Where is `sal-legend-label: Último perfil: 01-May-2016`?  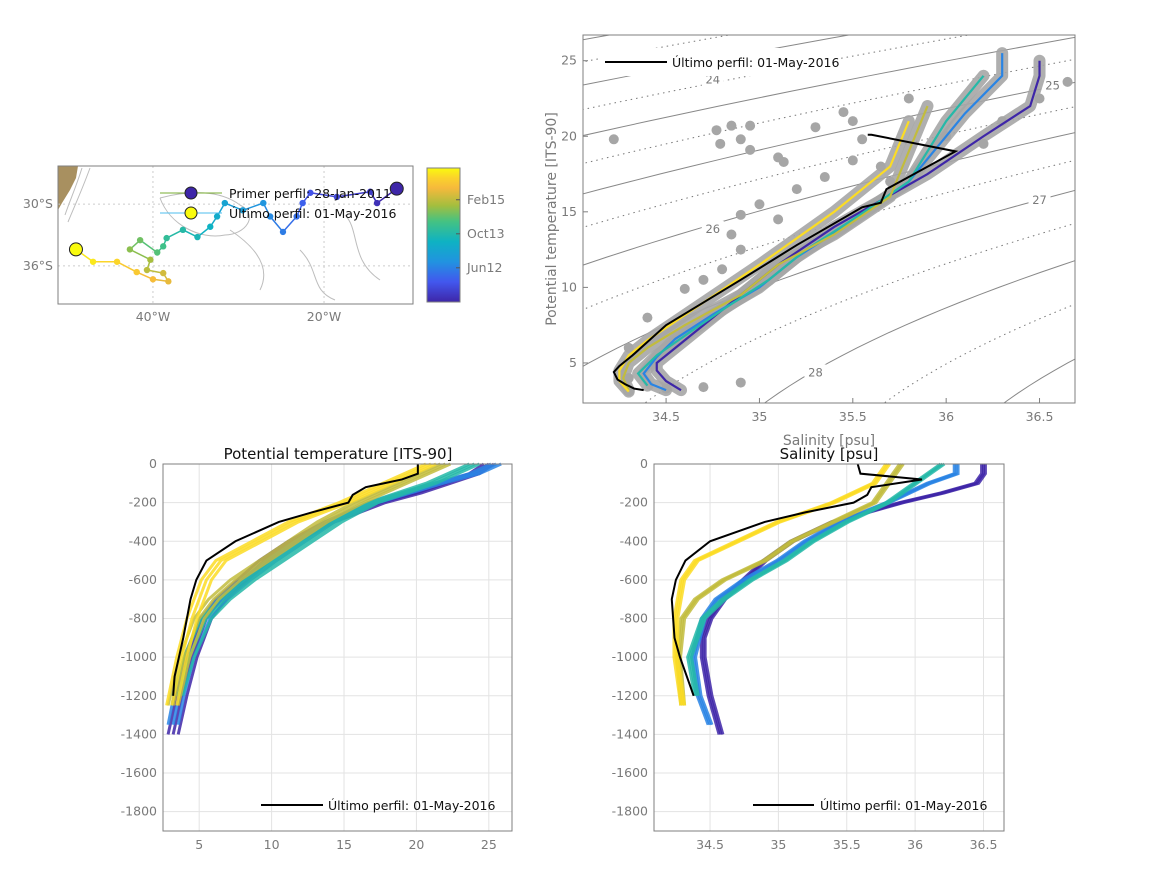
sal-legend-label: Último perfil: 01-May-2016 is located at coordinates (903, 805).